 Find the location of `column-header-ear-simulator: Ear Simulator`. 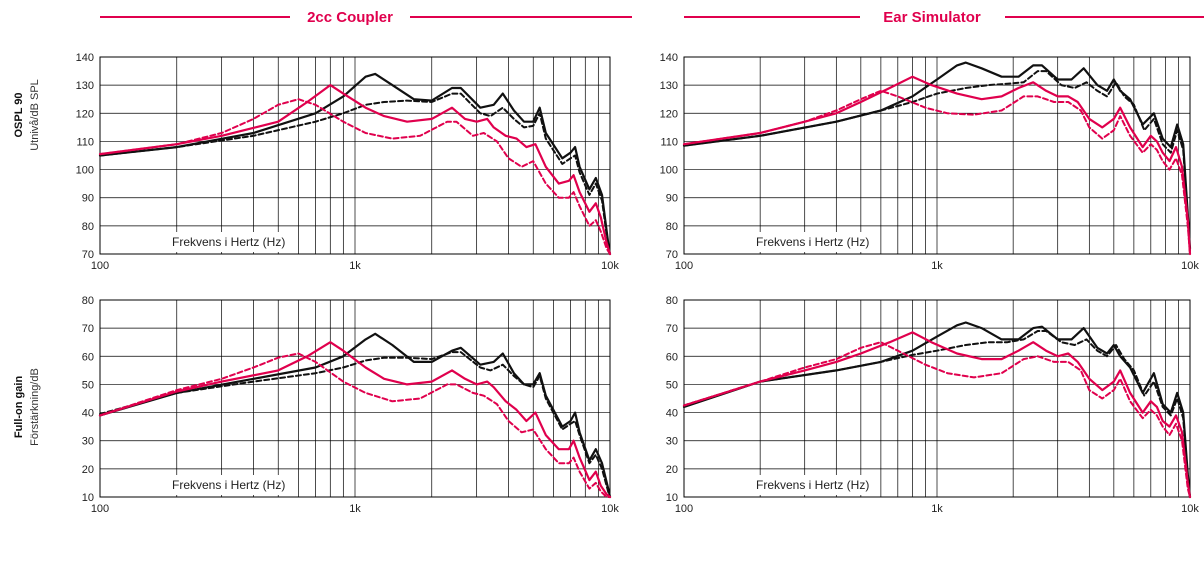

column-header-ear-simulator: Ear Simulator is located at coordinates (944, 17).